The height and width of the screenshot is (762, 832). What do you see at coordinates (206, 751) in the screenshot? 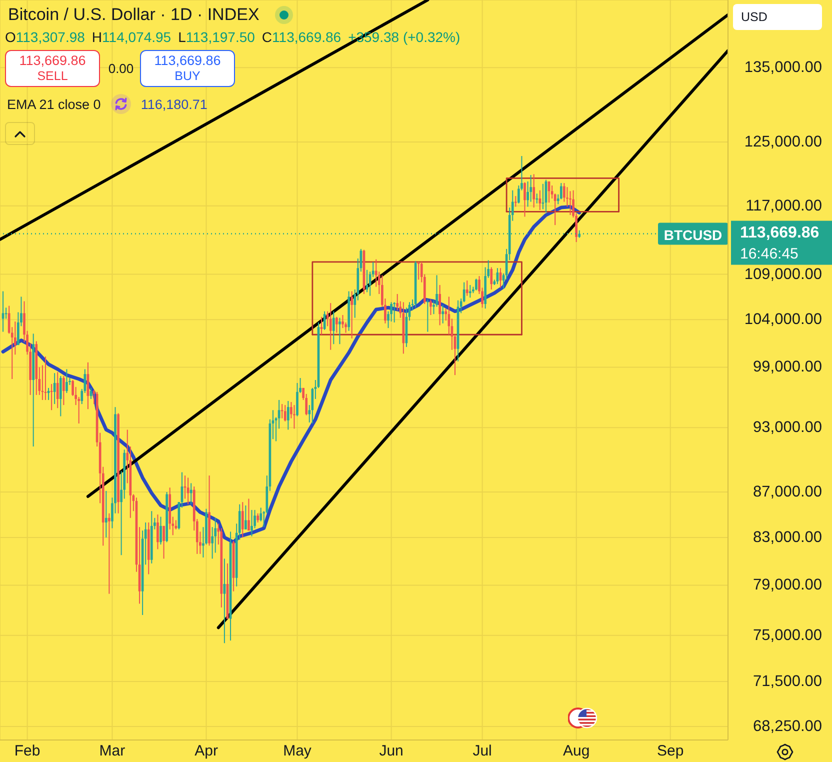
I see `x-tick-label: Apr` at bounding box center [206, 751].